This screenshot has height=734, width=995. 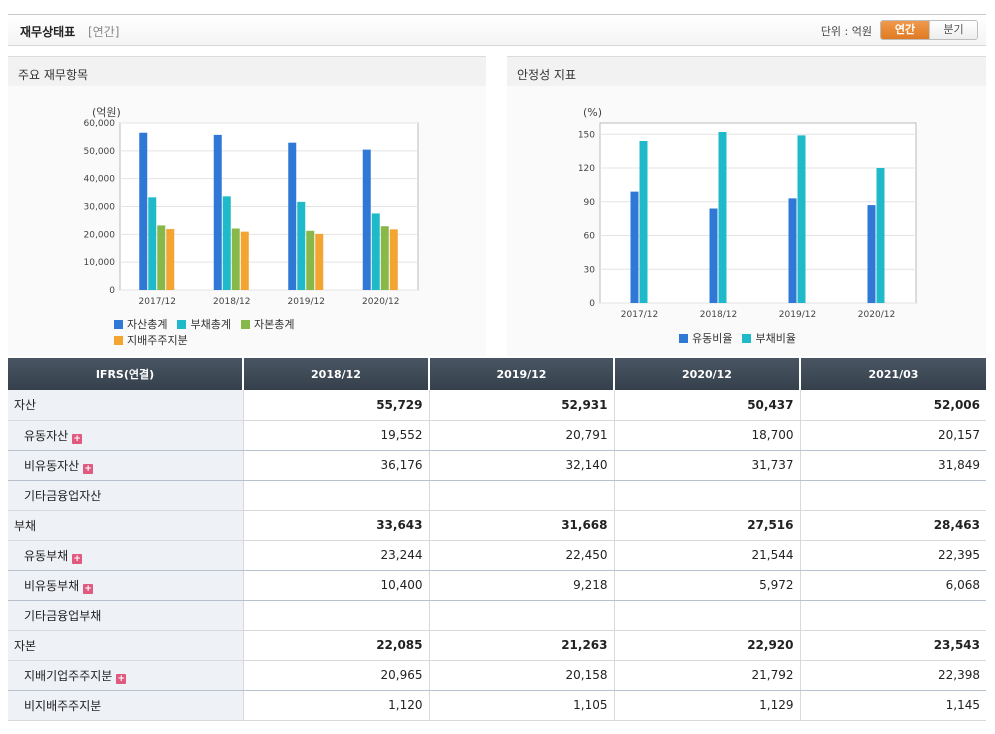 What do you see at coordinates (247, 71) in the screenshot?
I see `key-financials-title: 주요 재무항목` at bounding box center [247, 71].